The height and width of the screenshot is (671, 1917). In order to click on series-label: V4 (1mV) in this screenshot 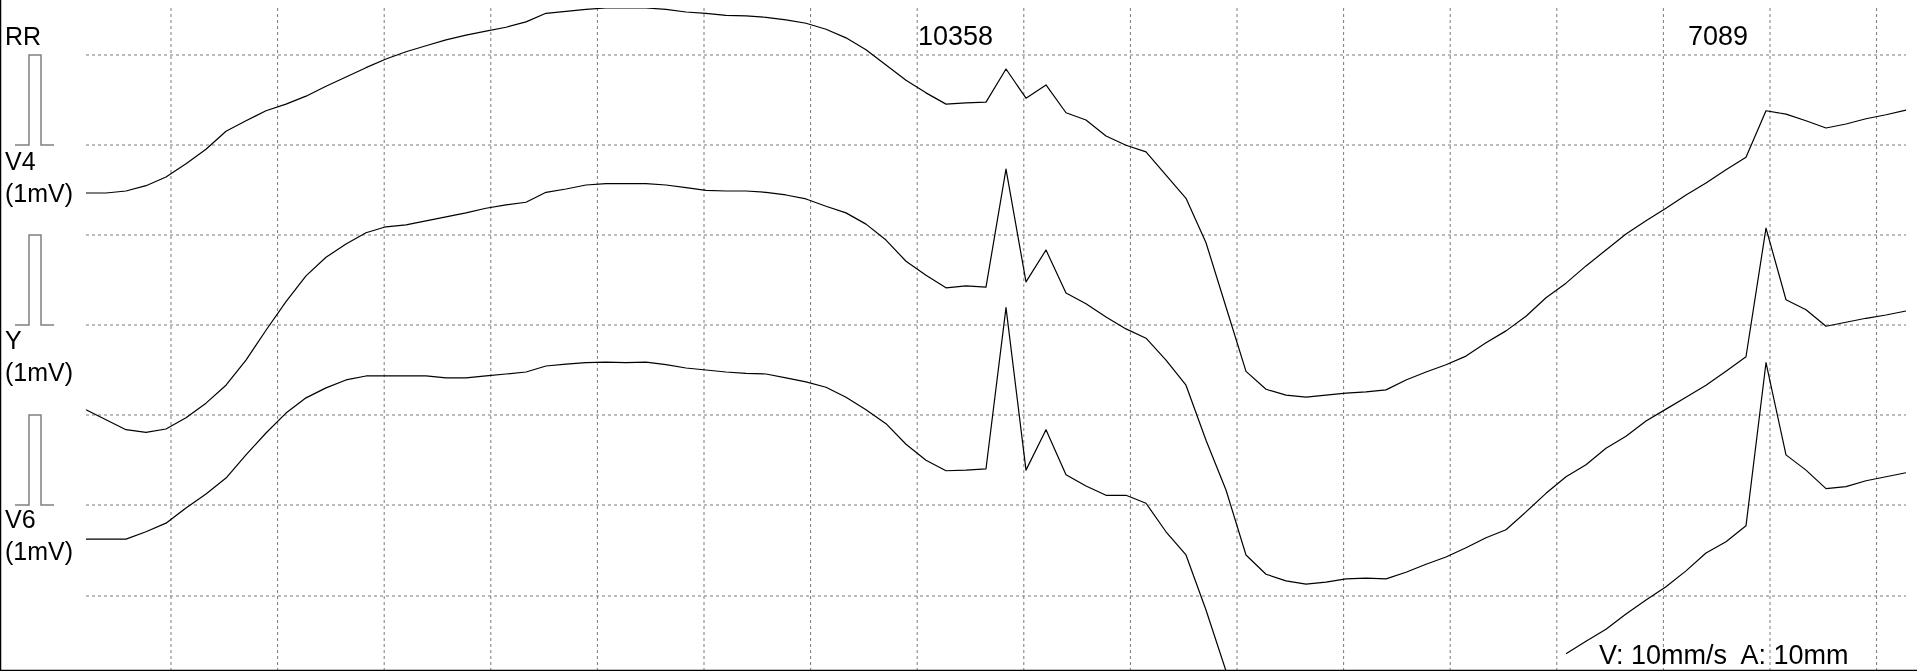, I will do `click(39, 177)`.